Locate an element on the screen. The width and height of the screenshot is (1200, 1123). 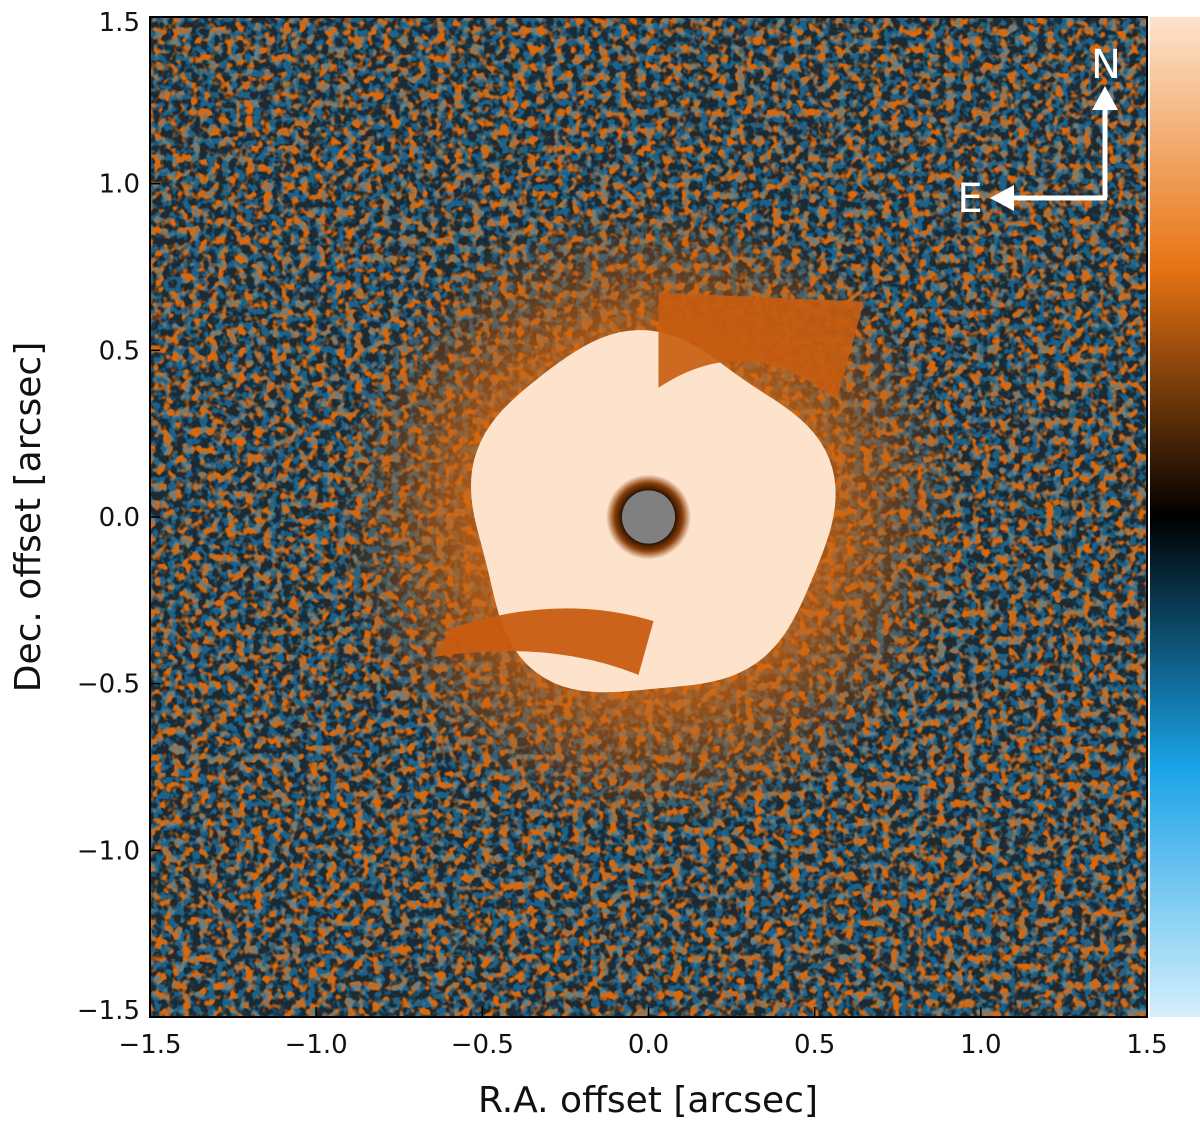
spiral-arm-north is located at coordinates (761, 346).